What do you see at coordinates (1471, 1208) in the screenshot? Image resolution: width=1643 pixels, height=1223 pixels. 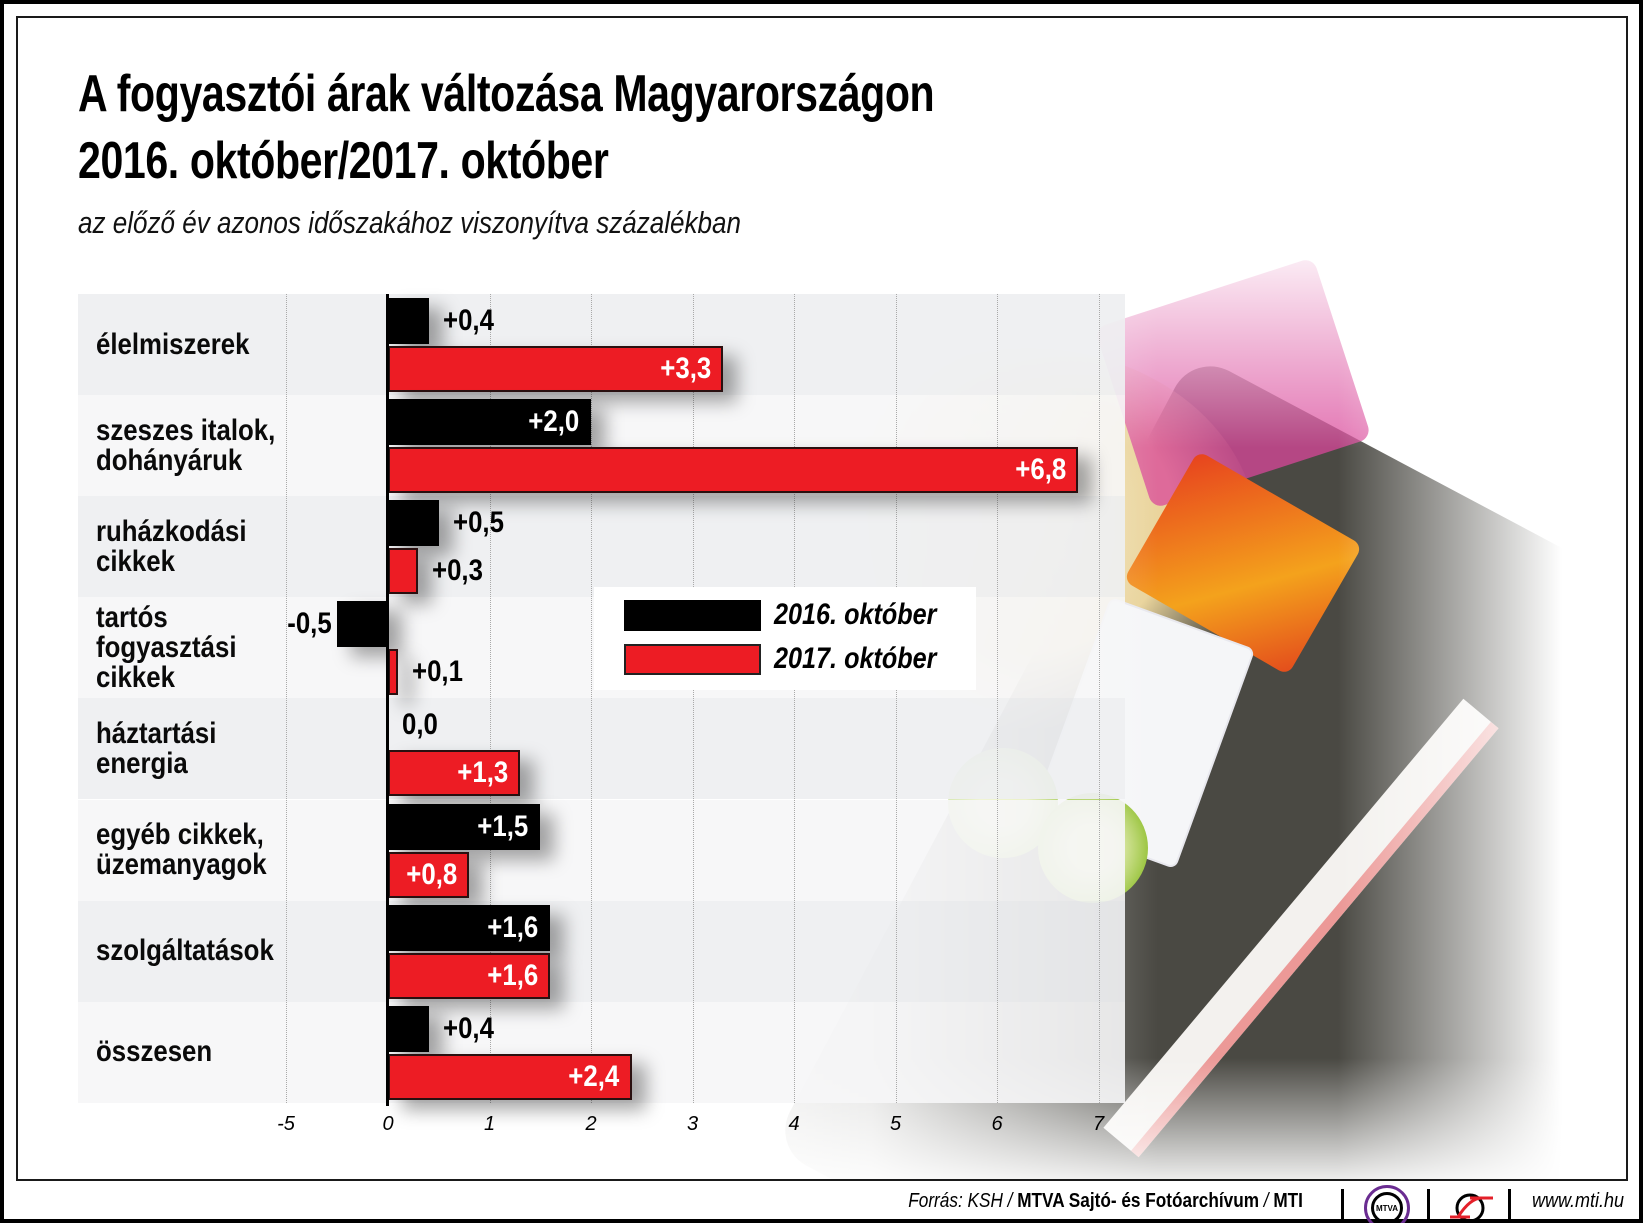 I see `mti-logo-icon` at bounding box center [1471, 1208].